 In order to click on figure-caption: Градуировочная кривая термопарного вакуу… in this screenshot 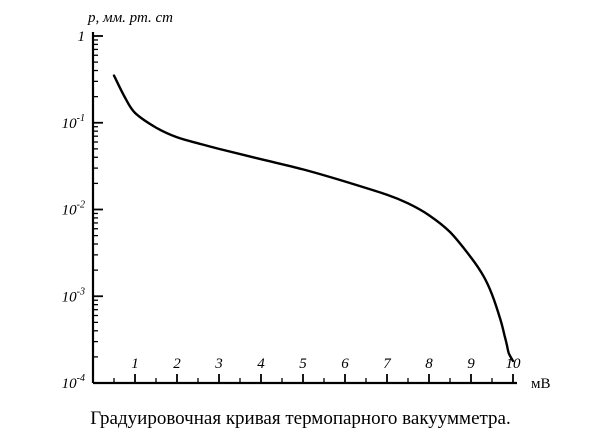, I will do `click(300, 418)`.